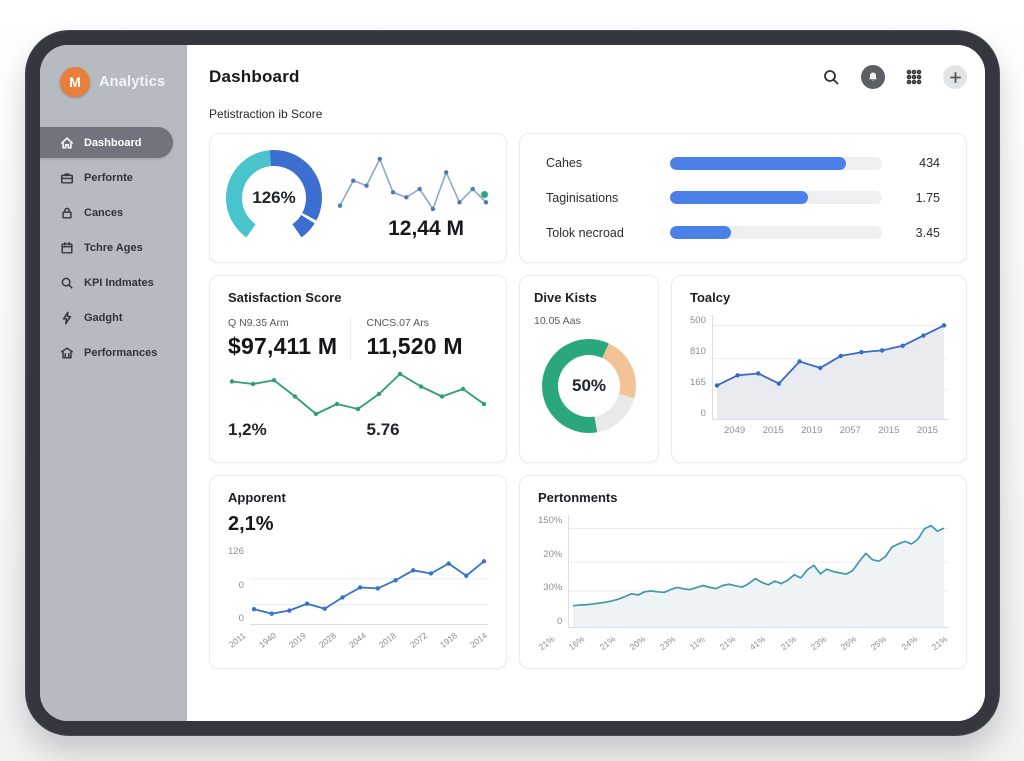  I want to click on axis-tick: 24%, so click(909, 643).